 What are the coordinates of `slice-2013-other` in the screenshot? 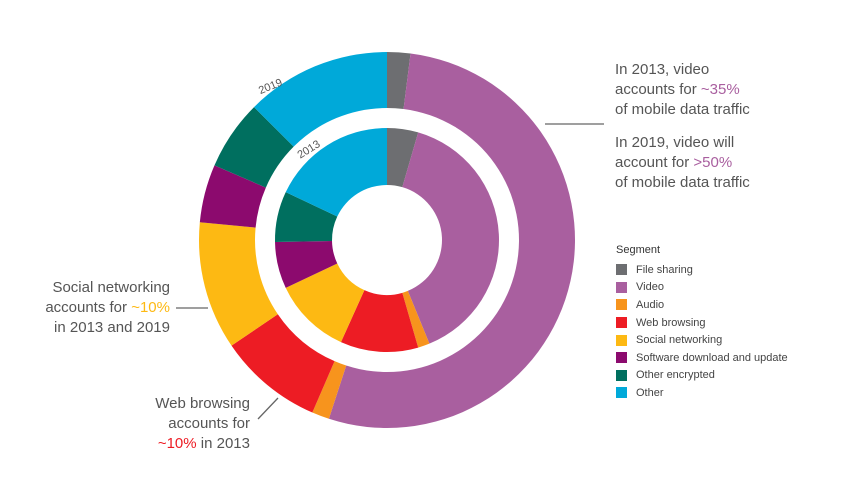 It's located at (336, 172).